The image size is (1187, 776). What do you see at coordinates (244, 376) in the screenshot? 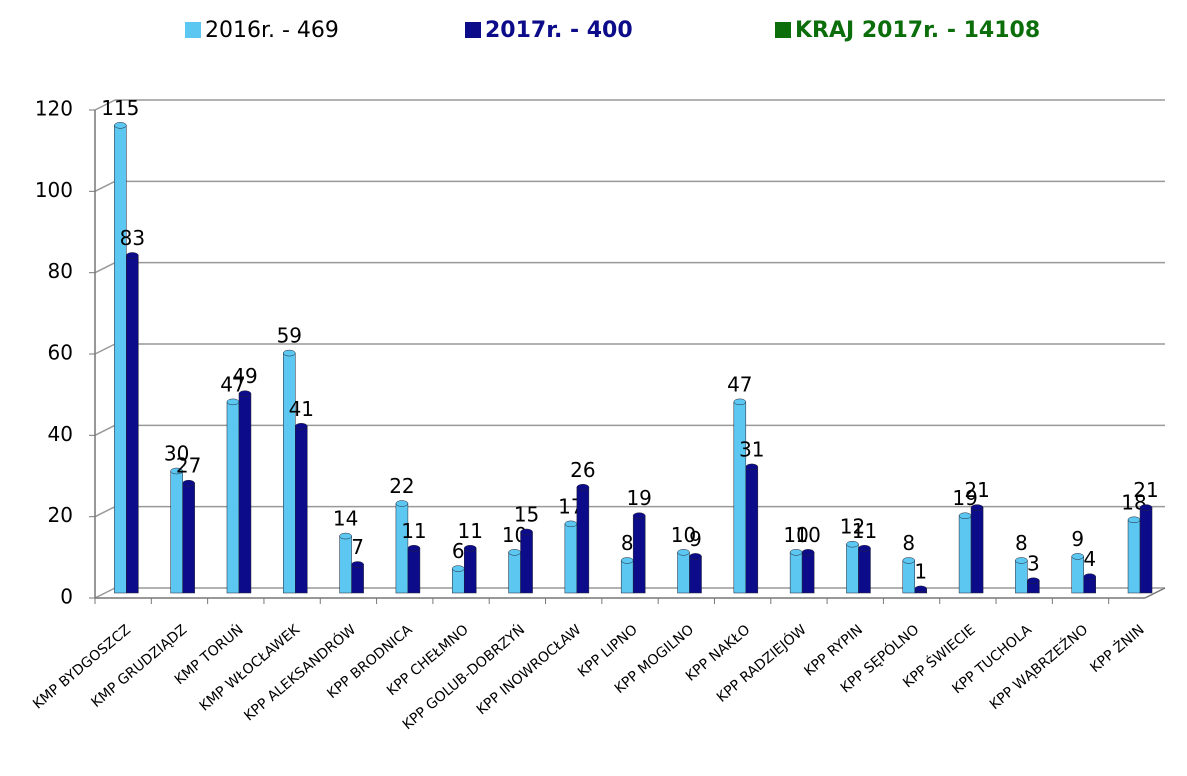
I see `data-label: 49` at bounding box center [244, 376].